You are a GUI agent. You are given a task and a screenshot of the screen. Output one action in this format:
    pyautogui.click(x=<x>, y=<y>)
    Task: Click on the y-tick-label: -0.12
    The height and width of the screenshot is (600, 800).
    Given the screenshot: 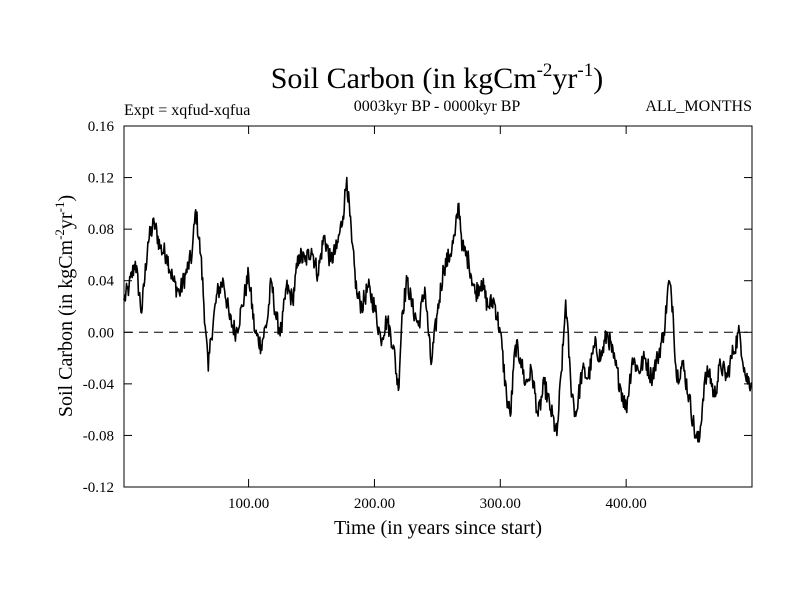 What is the action you would take?
    pyautogui.click(x=98, y=488)
    